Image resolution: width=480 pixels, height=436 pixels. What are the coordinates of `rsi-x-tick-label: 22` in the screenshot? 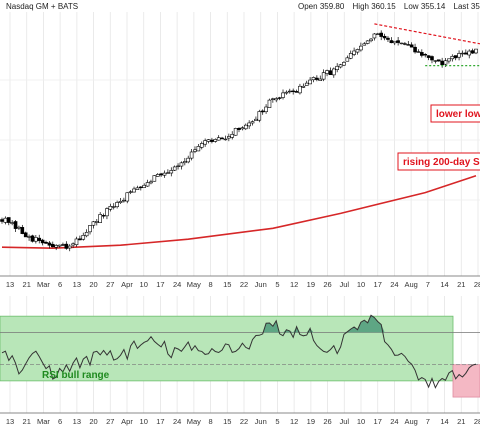 It's located at (244, 421).